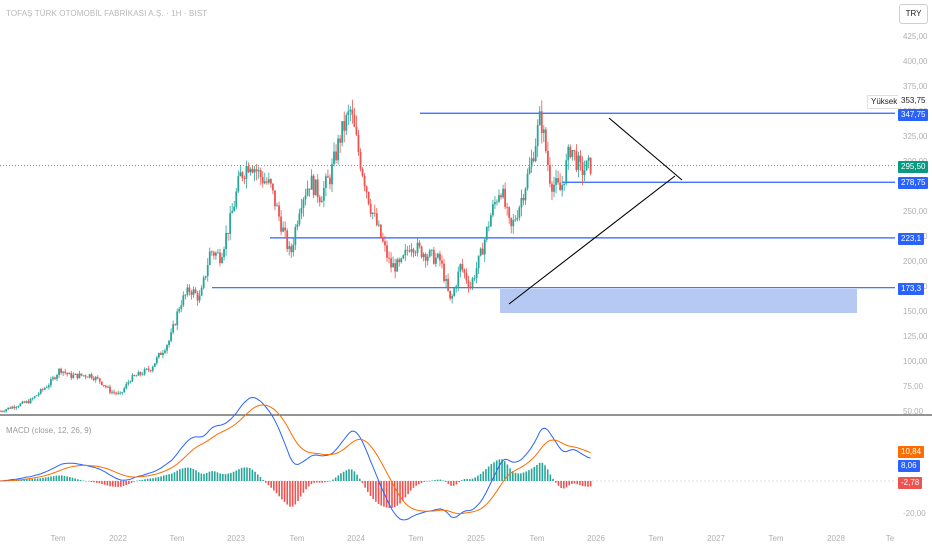  What do you see at coordinates (775, 538) in the screenshot?
I see `time-tick-label: Tem` at bounding box center [775, 538].